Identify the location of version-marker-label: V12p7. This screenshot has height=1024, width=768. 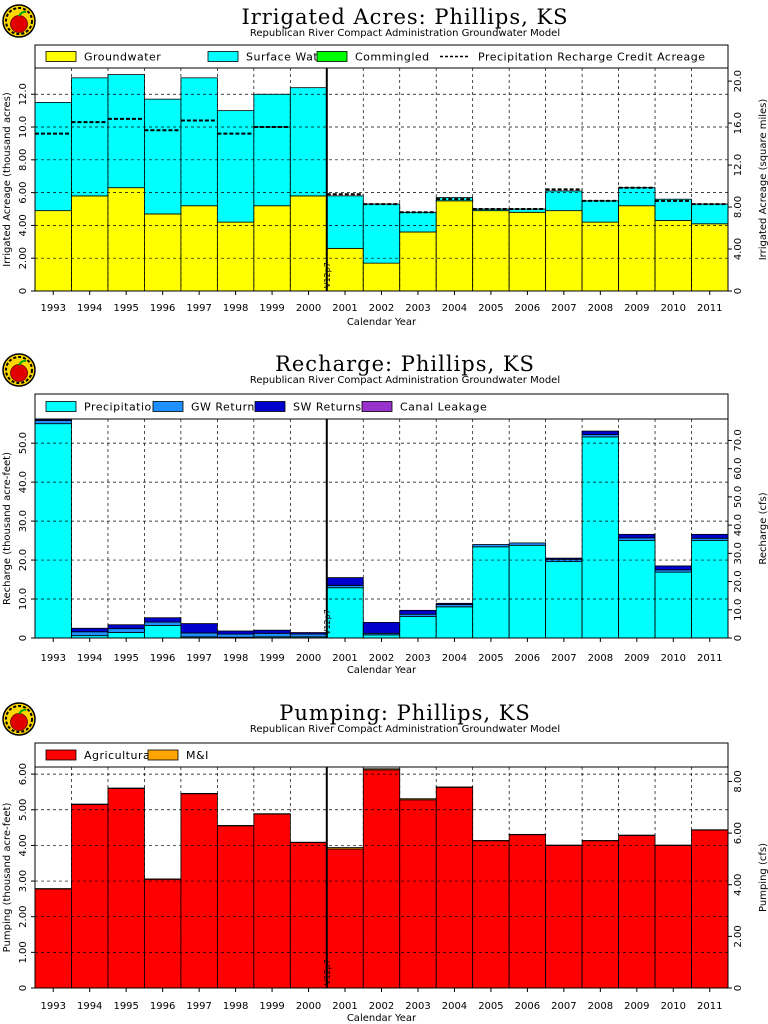
(327, 275).